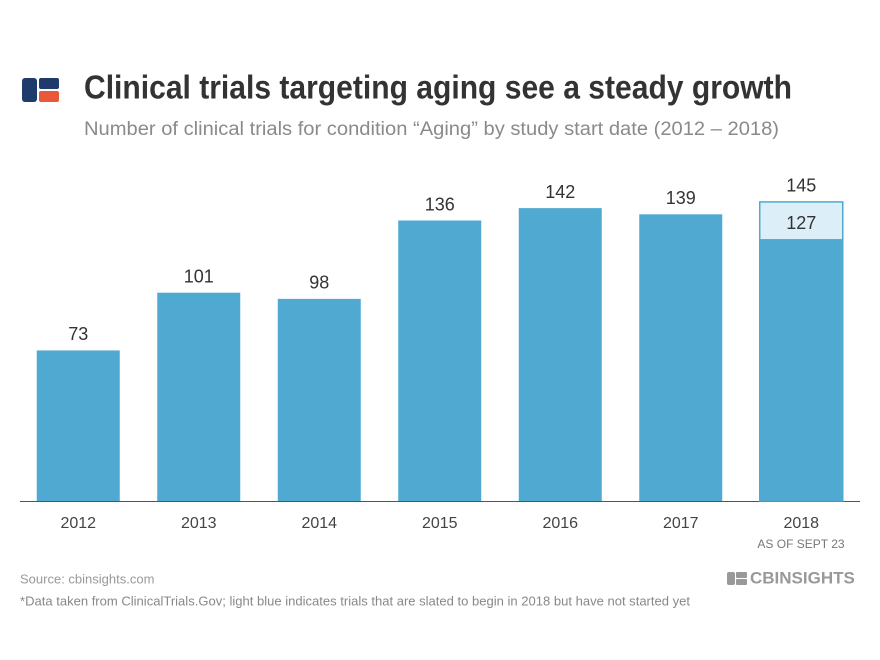 Image resolution: width=880 pixels, height=660 pixels. Describe the element at coordinates (801, 523) in the screenshot. I see `x-tick-label: 2018` at that location.